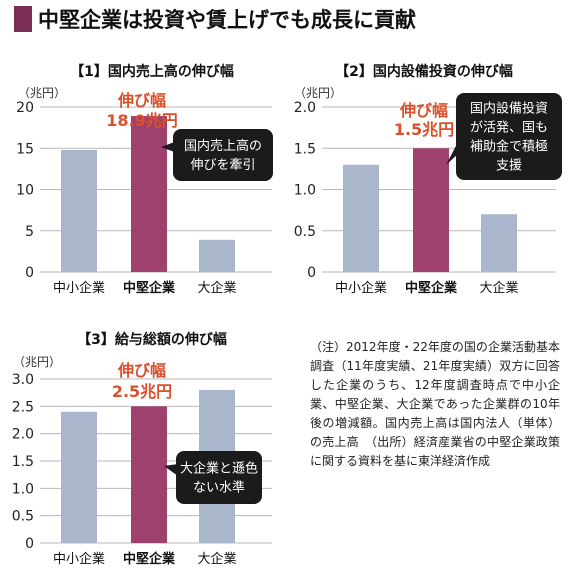  What do you see at coordinates (23, 489) in the screenshot?
I see `chart-3-y-tick-label: 1.0` at bounding box center [23, 489].